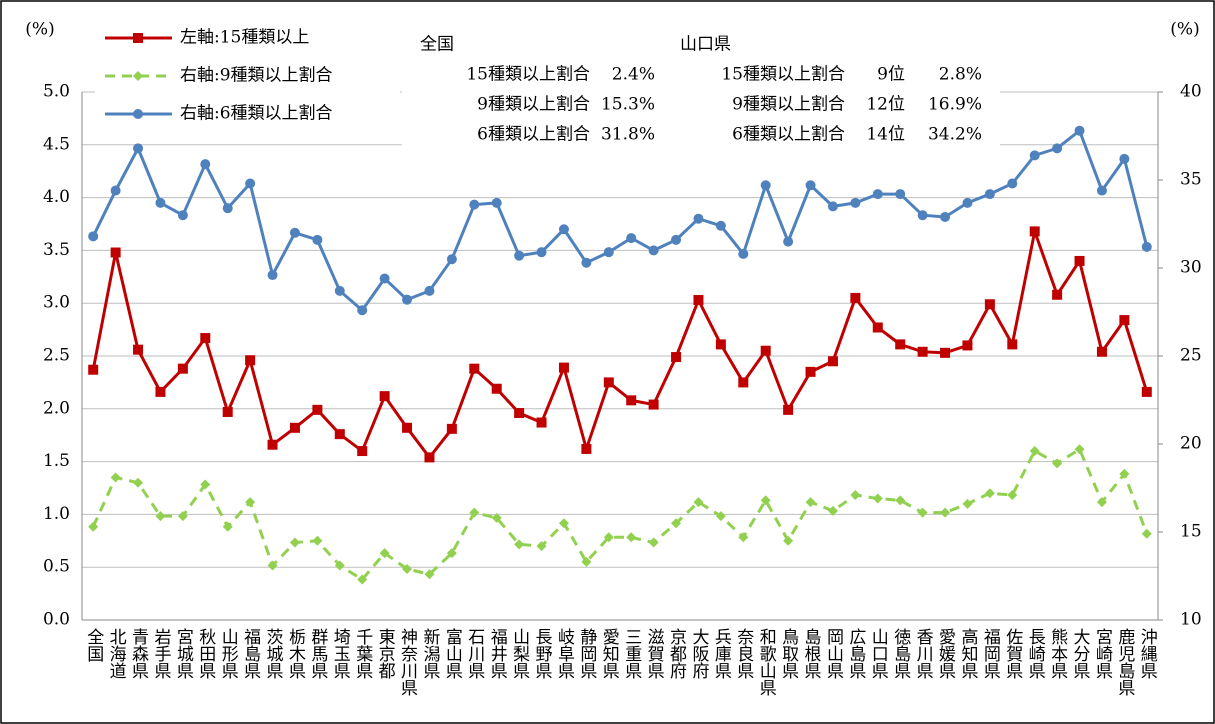 This screenshot has width=1215, height=724. What do you see at coordinates (138, 653) in the screenshot?
I see `x-tick-label: 青森県` at bounding box center [138, 653].